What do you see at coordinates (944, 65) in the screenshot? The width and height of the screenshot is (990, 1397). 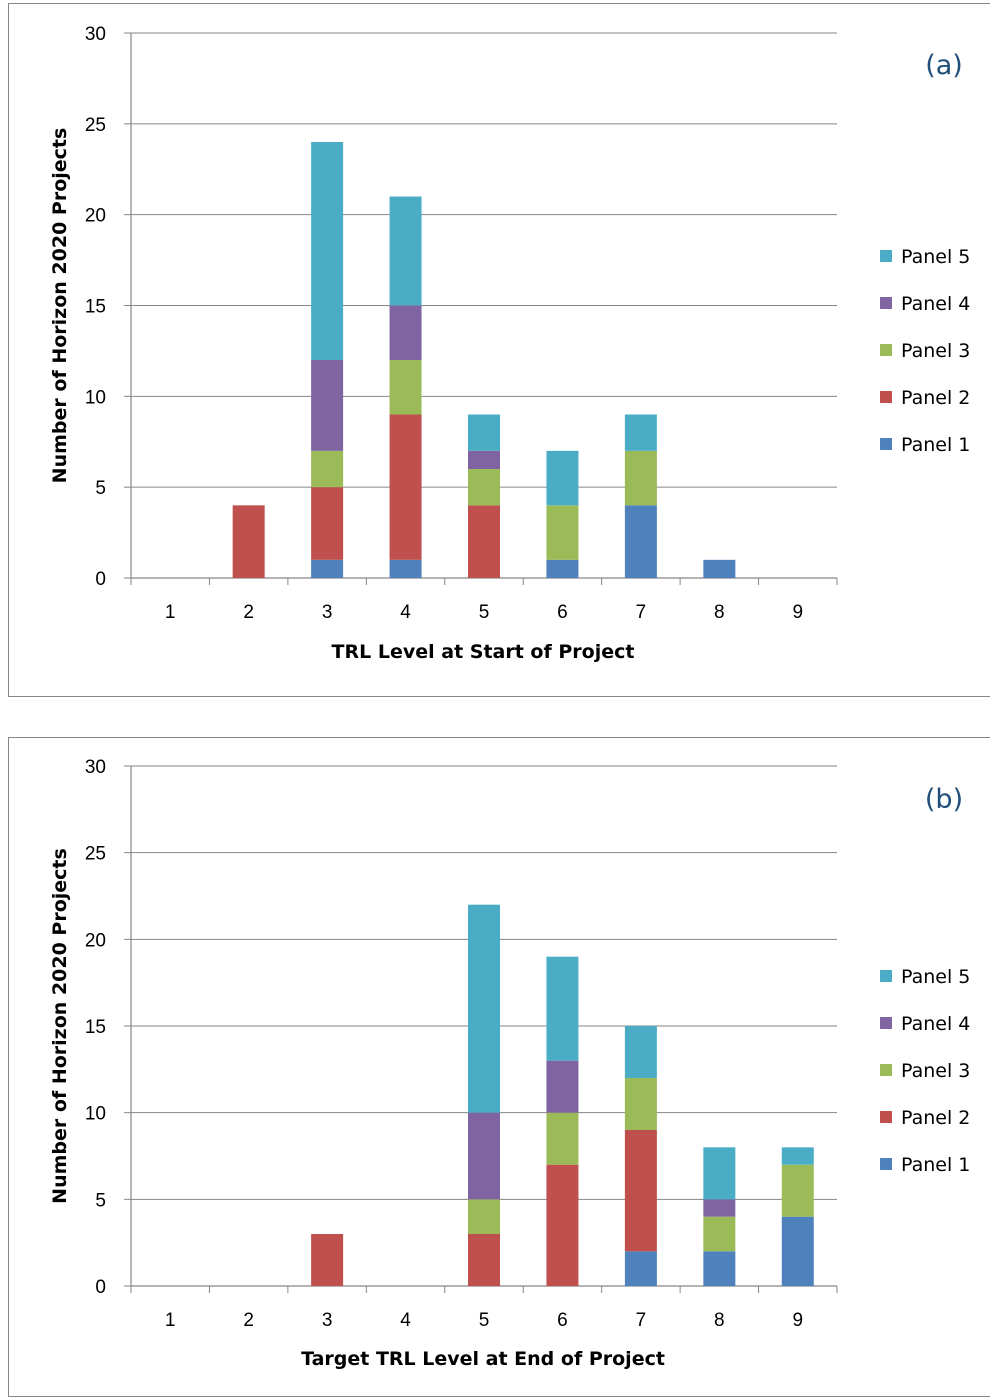 I see `panel-tag: (a)` at bounding box center [944, 65].